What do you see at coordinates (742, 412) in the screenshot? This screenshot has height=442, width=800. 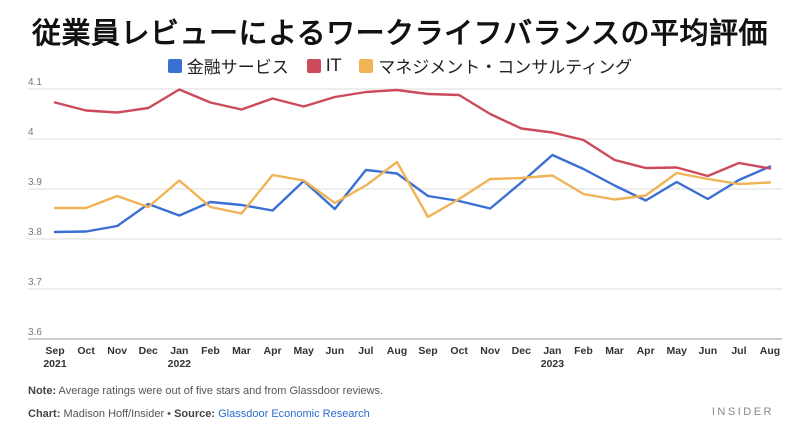 I see `insider-logo: INSIDER` at bounding box center [742, 412].